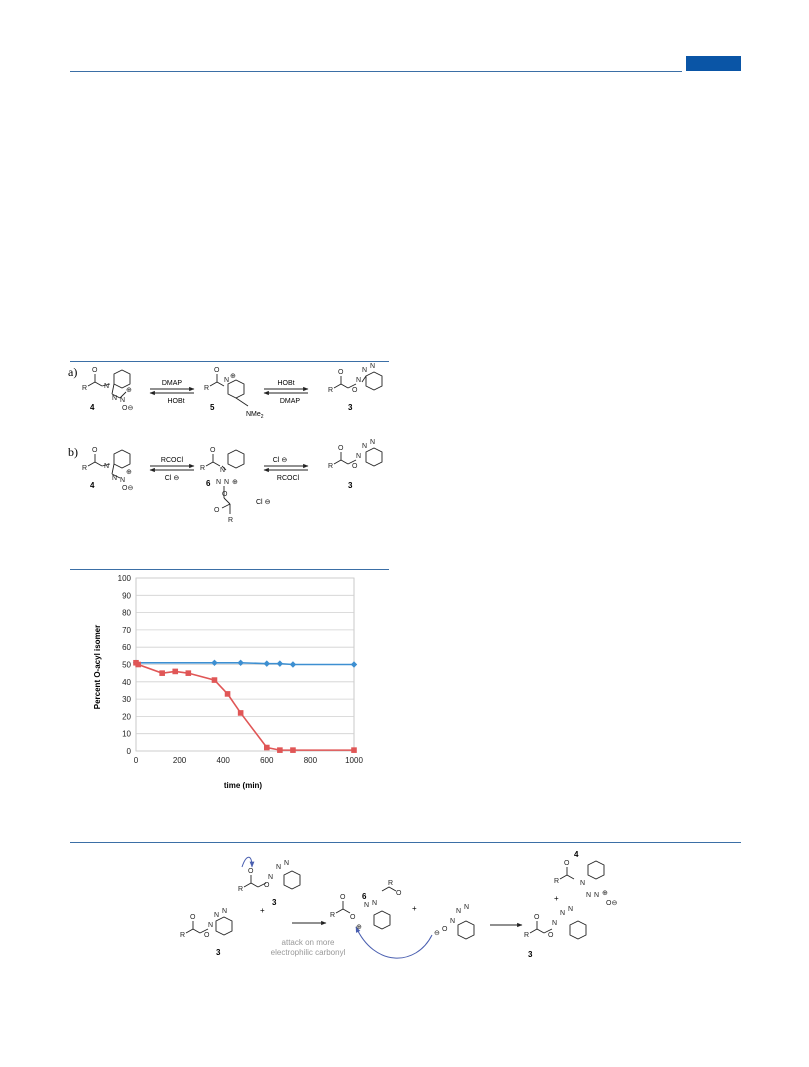  Describe the element at coordinates (125, 578) in the screenshot. I see `chart-y-tick-label: 100` at that location.